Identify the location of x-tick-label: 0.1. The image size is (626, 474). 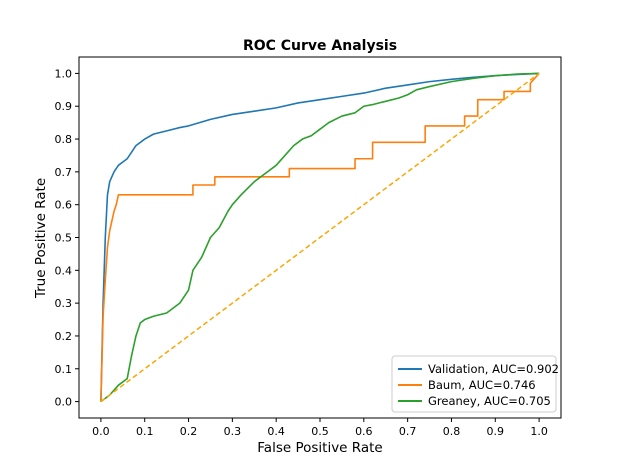
(145, 431).